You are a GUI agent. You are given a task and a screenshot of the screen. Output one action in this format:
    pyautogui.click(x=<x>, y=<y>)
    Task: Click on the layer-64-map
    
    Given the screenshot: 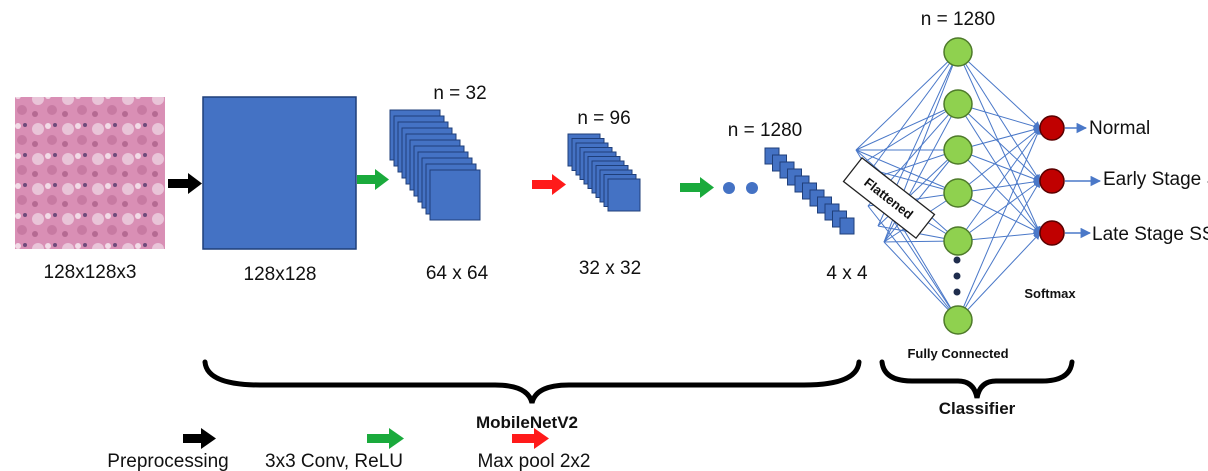 What is the action you would take?
    pyautogui.click(x=455, y=195)
    